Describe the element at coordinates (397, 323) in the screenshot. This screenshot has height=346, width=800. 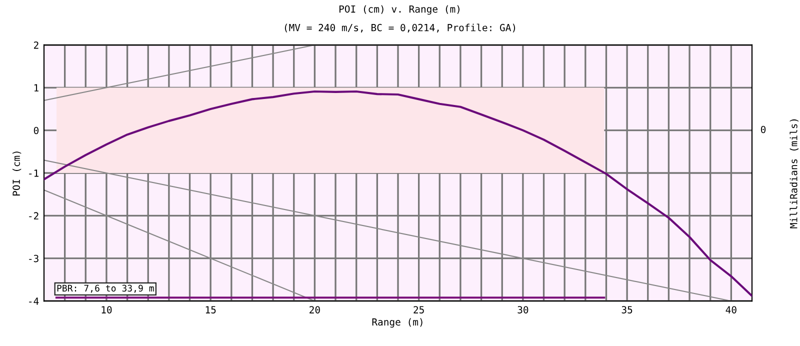
I see `x-axis-title: Range (m)` at that location.